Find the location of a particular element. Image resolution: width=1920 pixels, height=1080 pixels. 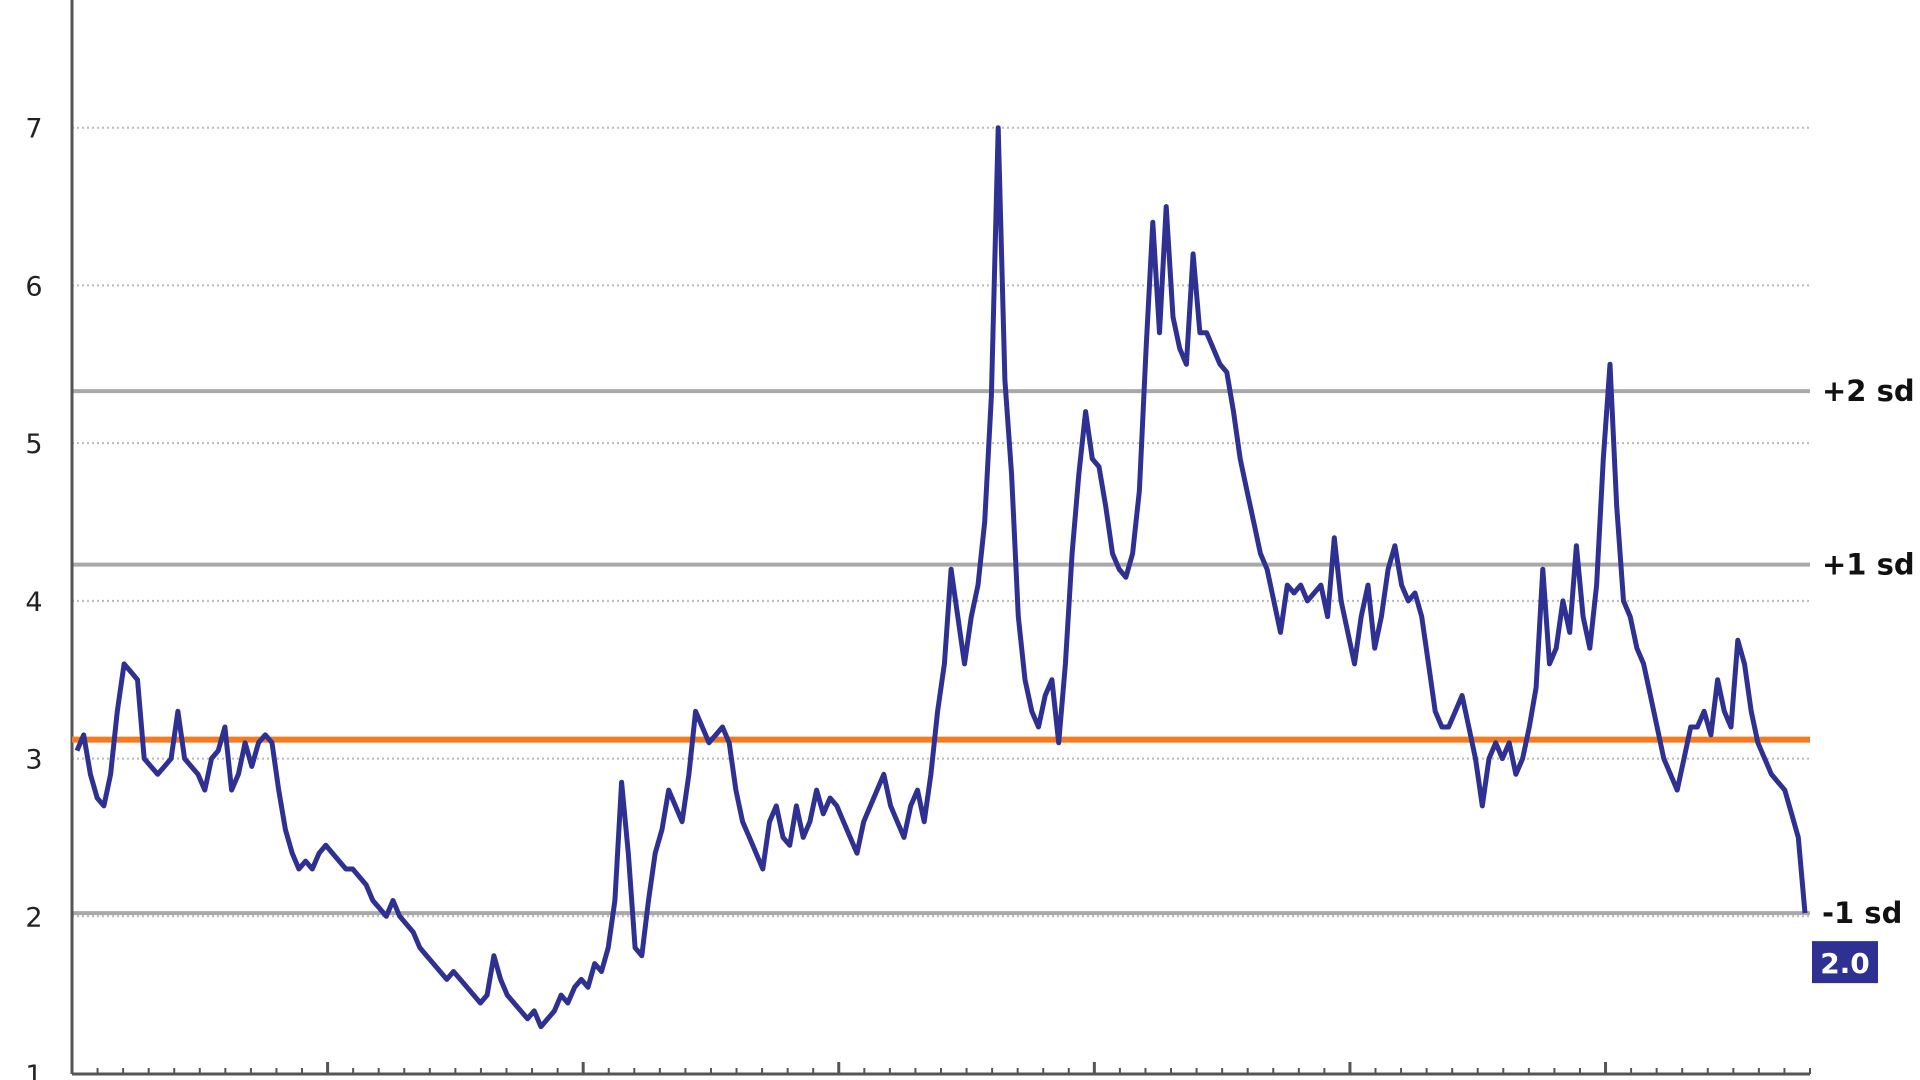

y-tick-label: 1 is located at coordinates (33, 1070).